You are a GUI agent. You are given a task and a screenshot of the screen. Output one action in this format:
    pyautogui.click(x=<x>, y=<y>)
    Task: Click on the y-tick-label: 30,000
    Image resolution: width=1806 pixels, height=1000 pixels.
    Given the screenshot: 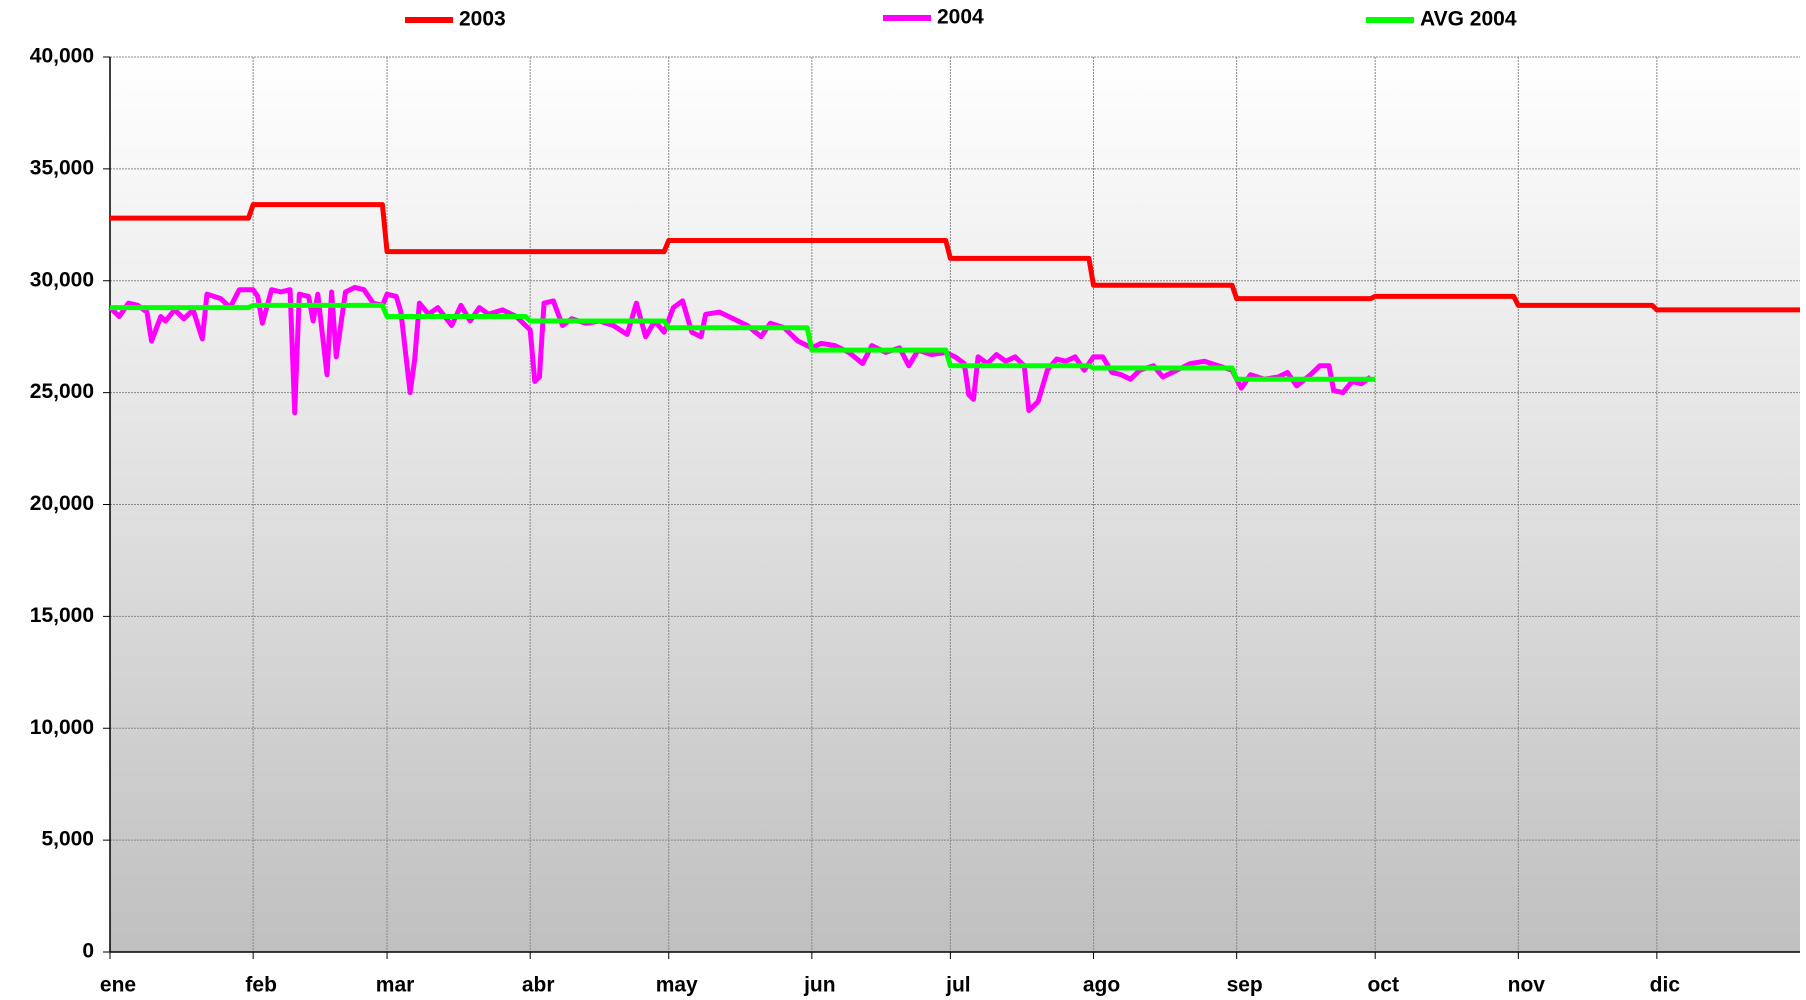 What is the action you would take?
    pyautogui.click(x=62, y=279)
    